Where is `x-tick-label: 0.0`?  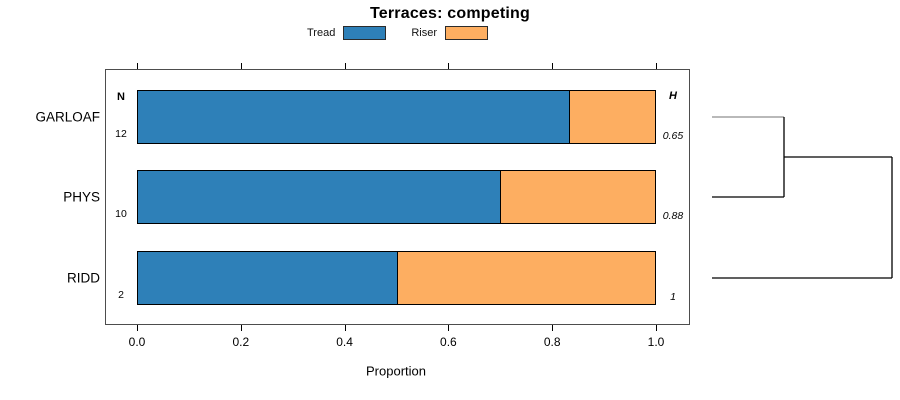
x-tick-label: 0.0 is located at coordinates (137, 342).